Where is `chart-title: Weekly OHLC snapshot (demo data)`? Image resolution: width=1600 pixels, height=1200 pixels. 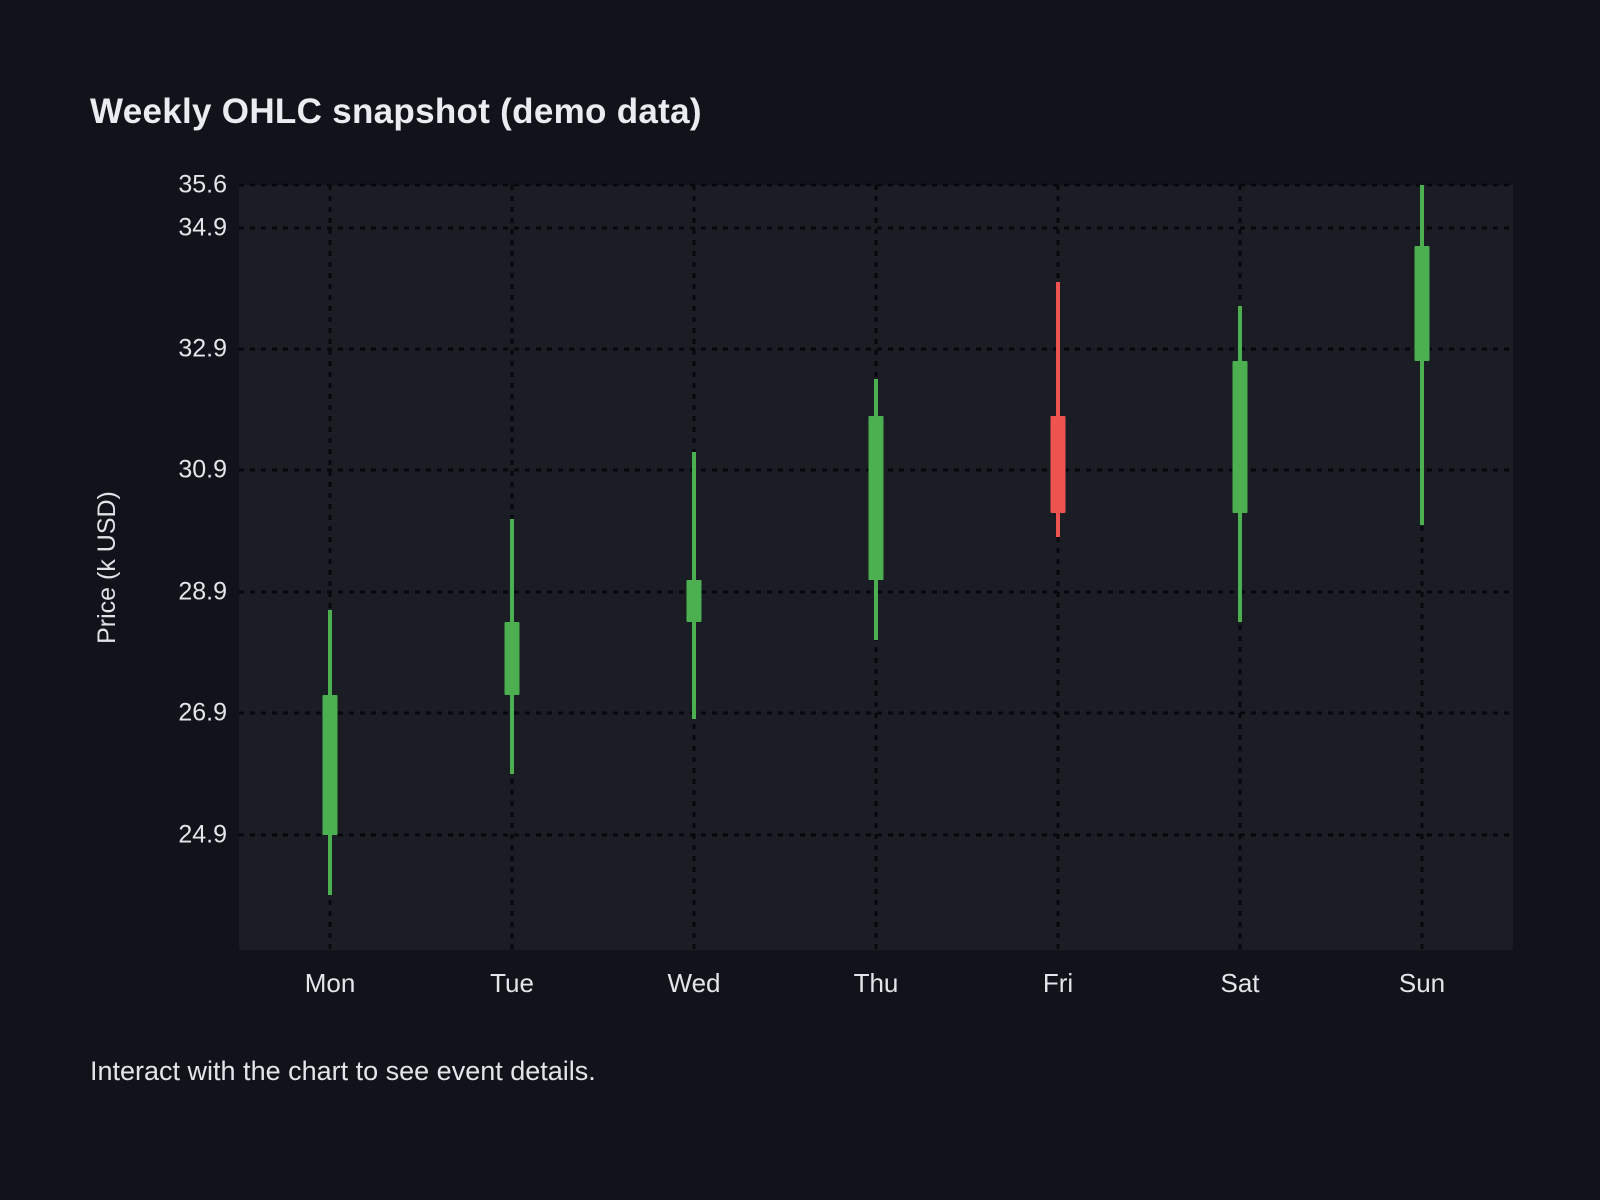 chart-title: Weekly OHLC snapshot (demo data) is located at coordinates (396, 111).